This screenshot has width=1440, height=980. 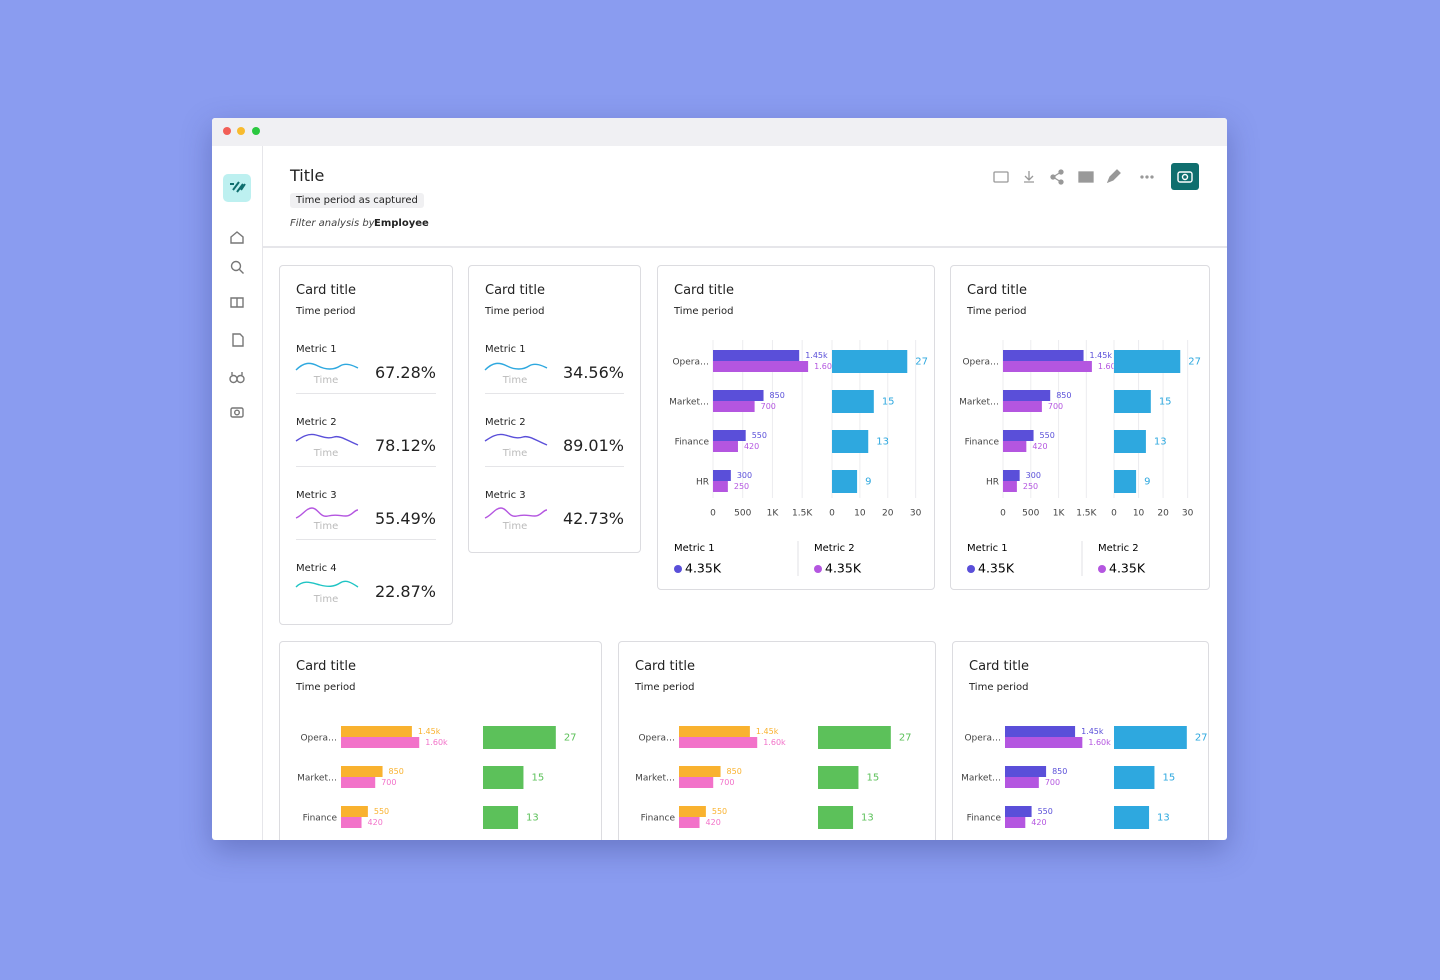 What do you see at coordinates (405, 372) in the screenshot?
I see `metric-value: 67.28%` at bounding box center [405, 372].